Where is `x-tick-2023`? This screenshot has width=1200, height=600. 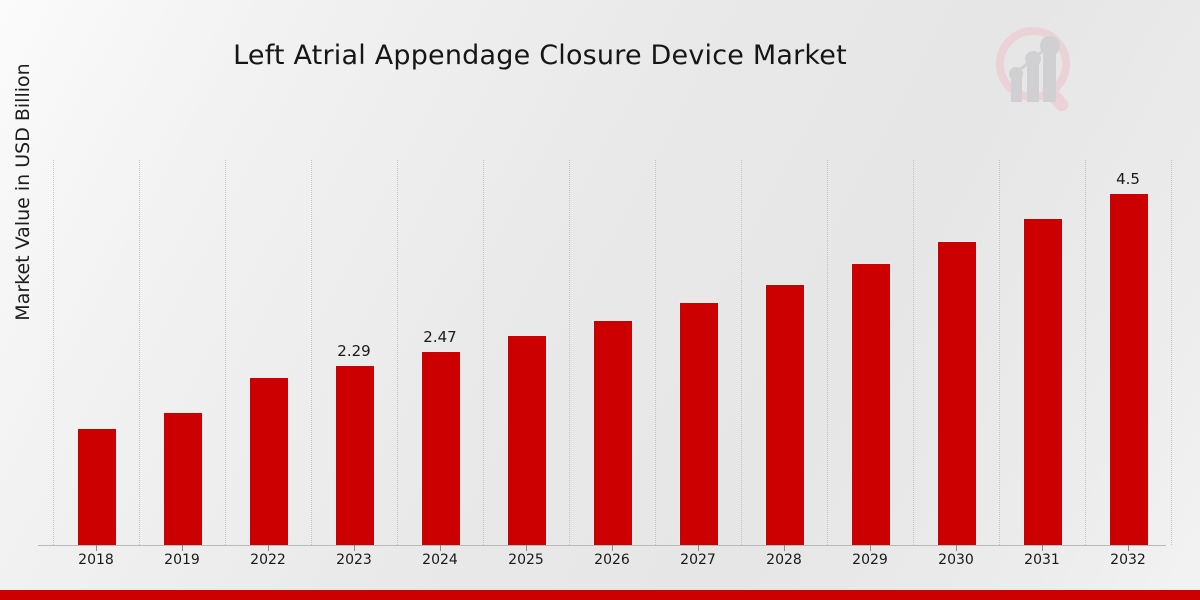
x-tick-2023 is located at coordinates (354, 548).